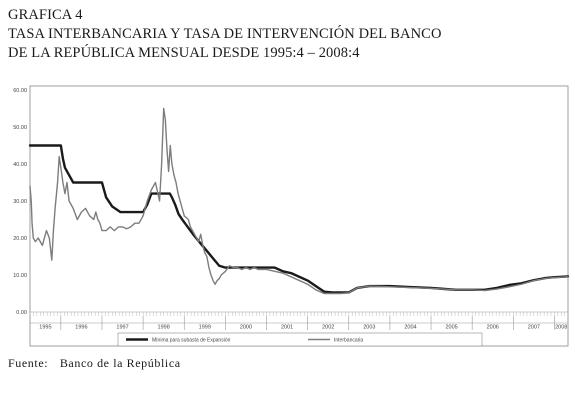 The width and height of the screenshot is (575, 400). What do you see at coordinates (21, 313) in the screenshot?
I see `y-tick-label: 0.00` at bounding box center [21, 313].